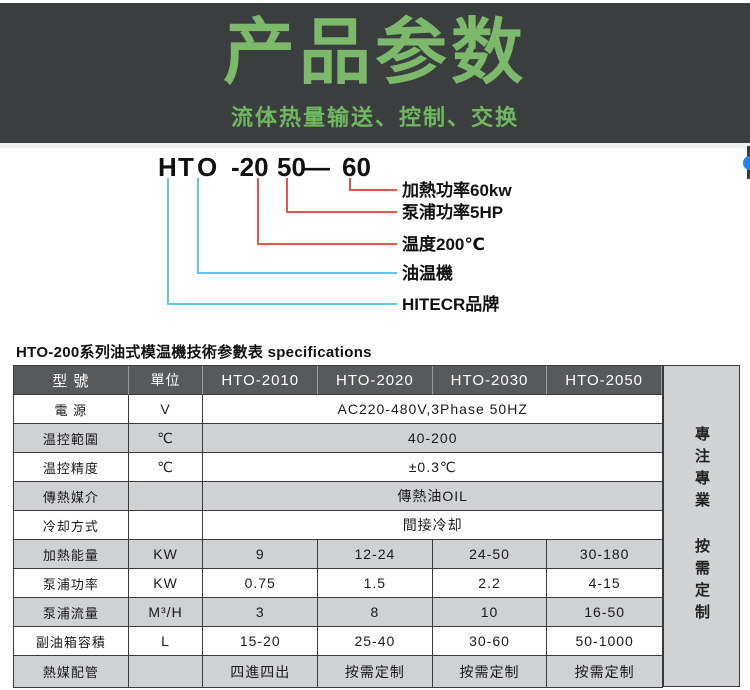 This screenshot has height=690, width=750. Describe the element at coordinates (604, 612) in the screenshot. I see `row-value: 16-50` at that location.